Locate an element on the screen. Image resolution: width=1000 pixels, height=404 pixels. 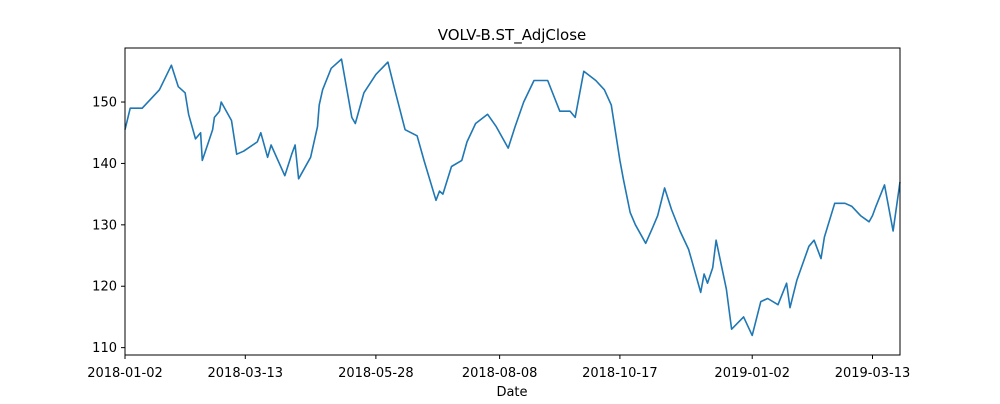
x-tick-label: 2018-05-28 is located at coordinates (376, 373).